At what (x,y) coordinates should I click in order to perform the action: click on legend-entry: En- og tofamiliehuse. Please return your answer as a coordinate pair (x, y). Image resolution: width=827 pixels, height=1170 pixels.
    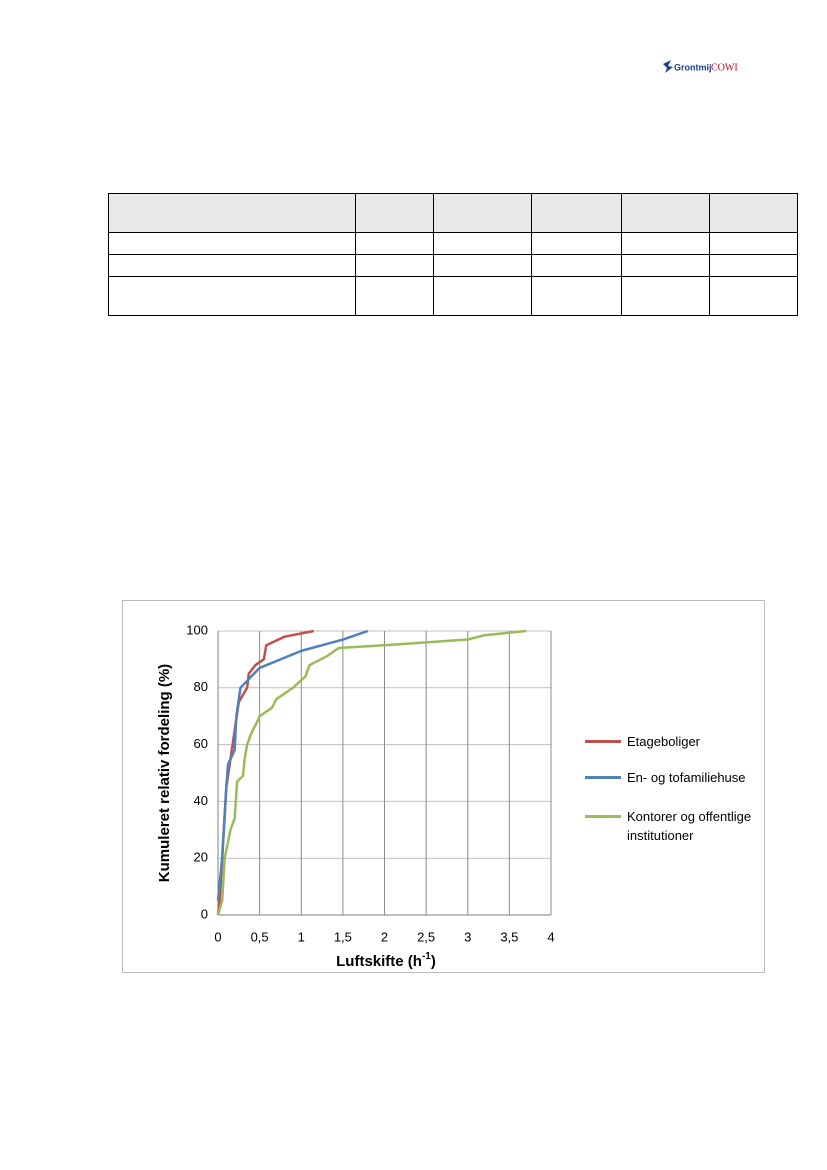
    Looking at the image, I should click on (672, 777).